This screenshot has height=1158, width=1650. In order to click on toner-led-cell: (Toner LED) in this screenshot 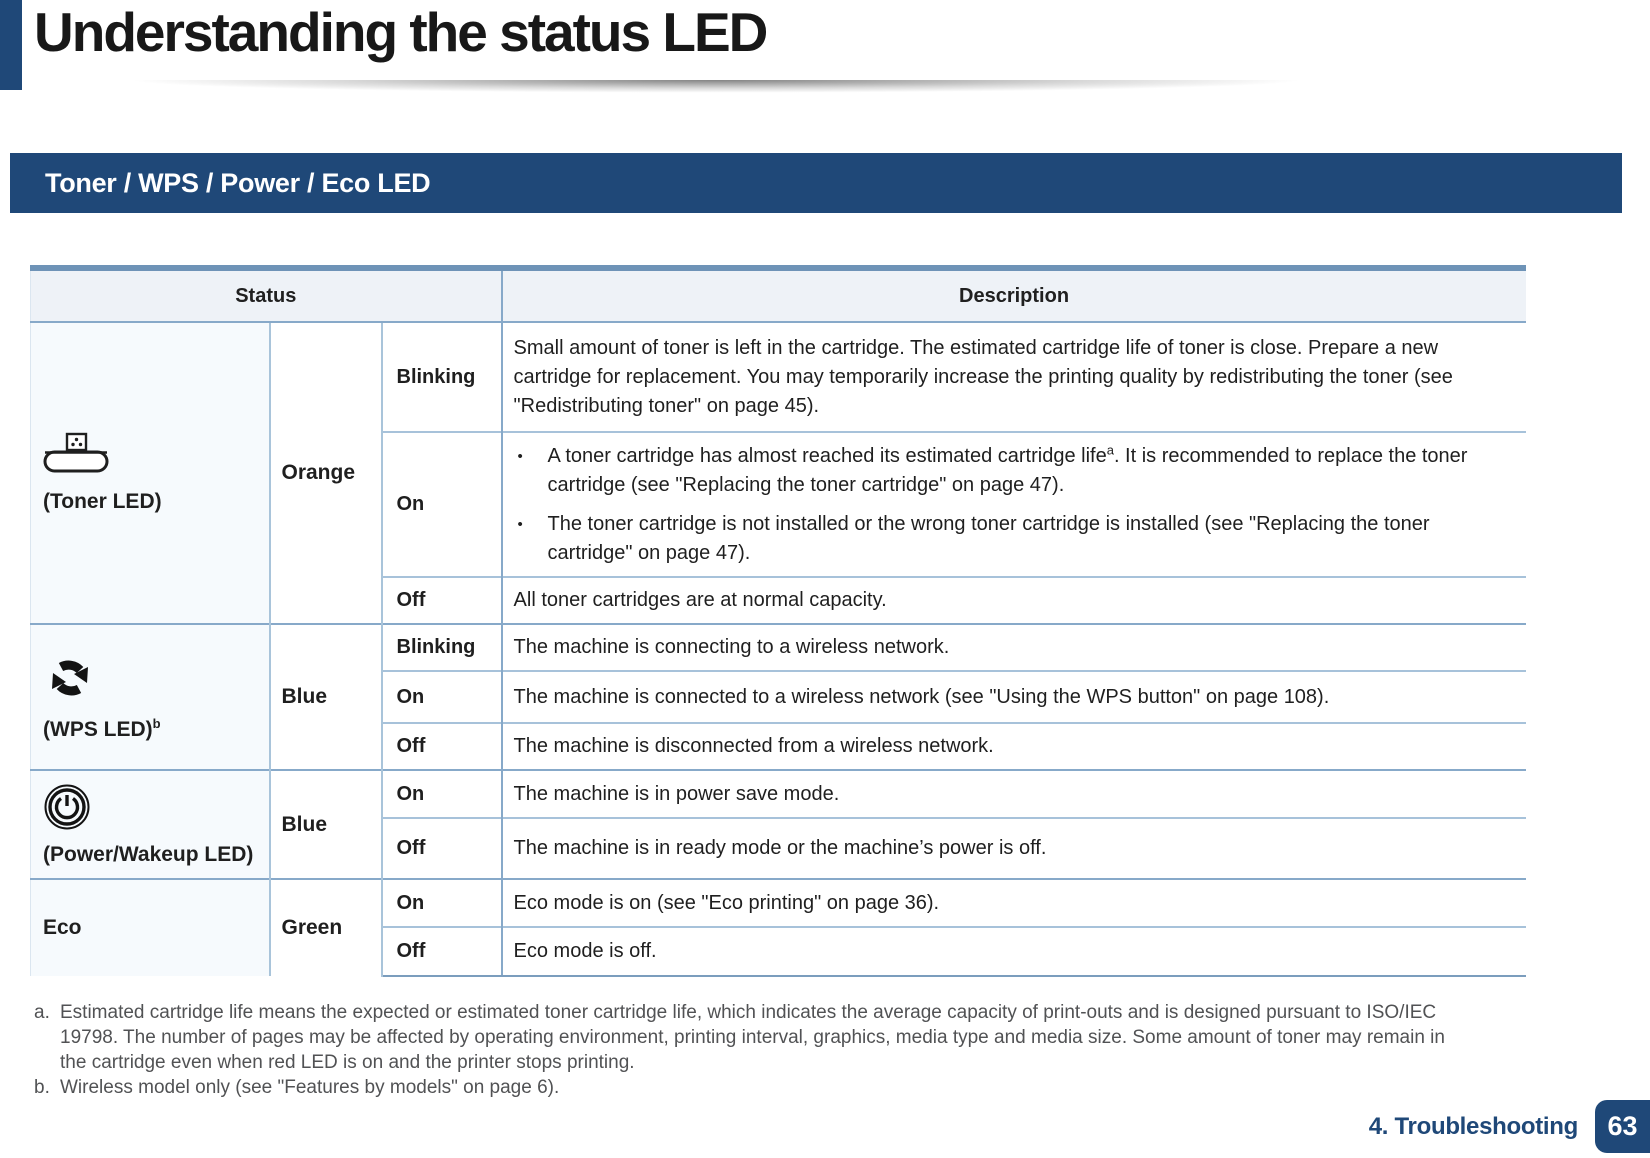, I will do `click(150, 473)`.